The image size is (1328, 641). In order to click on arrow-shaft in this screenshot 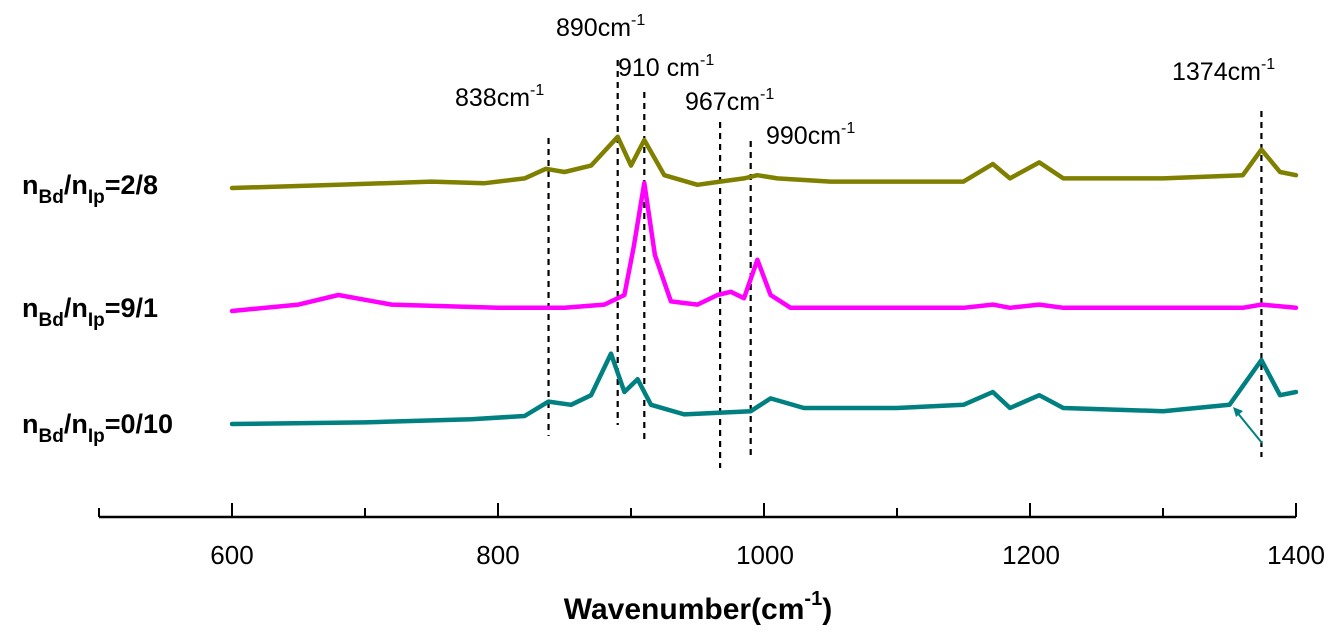, I will do `click(1249, 427)`.